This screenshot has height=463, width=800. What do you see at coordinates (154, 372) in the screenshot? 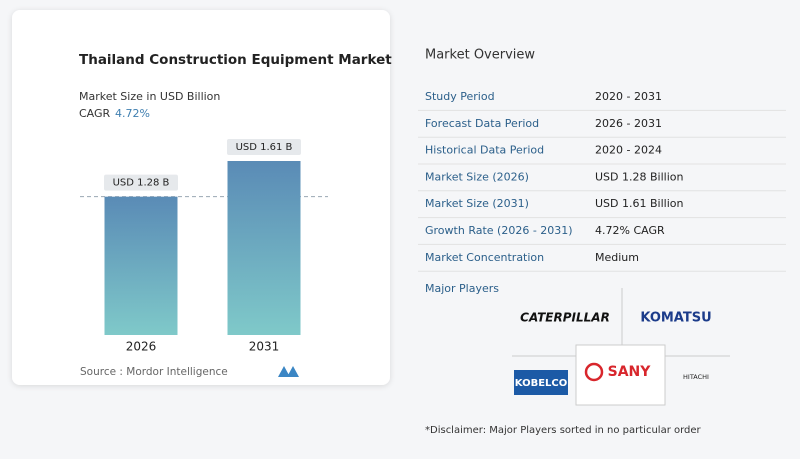
I see `source: Source : Mordor Intelligence` at bounding box center [154, 372].